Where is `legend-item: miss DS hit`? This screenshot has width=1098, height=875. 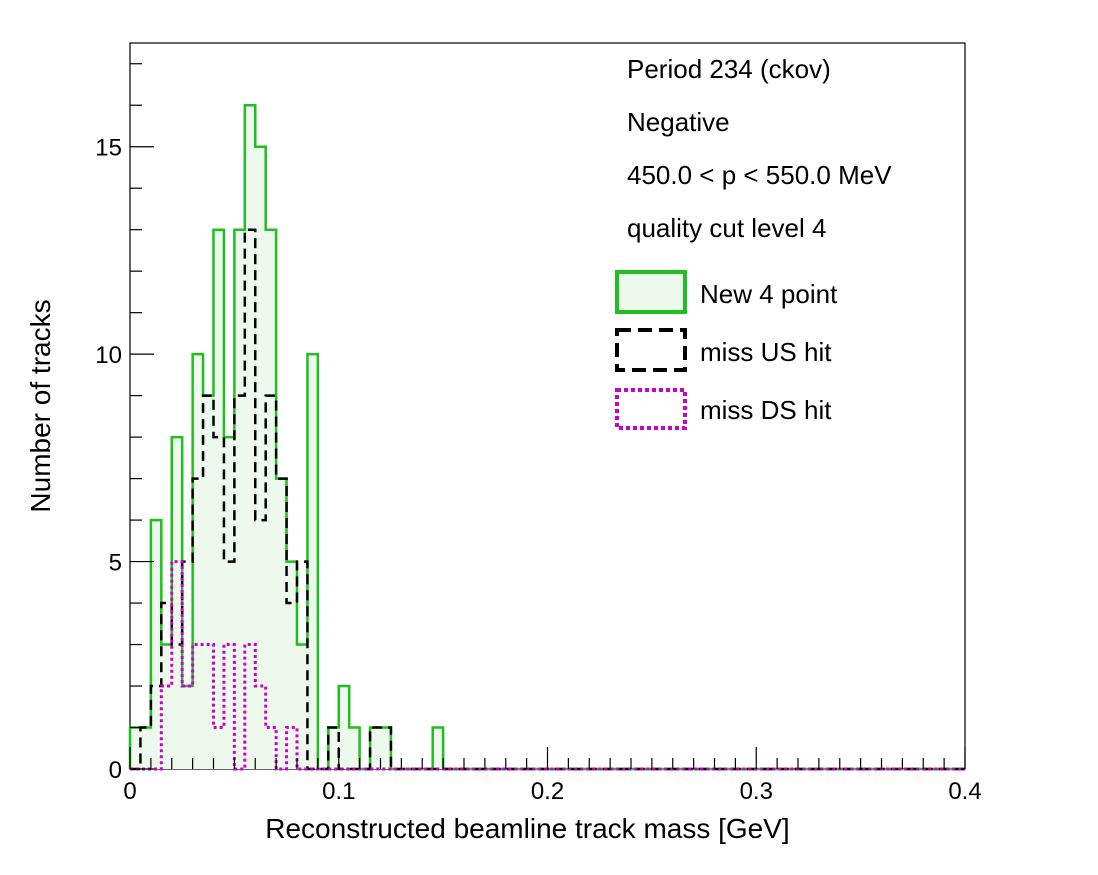 legend-item: miss DS hit is located at coordinates (723, 409).